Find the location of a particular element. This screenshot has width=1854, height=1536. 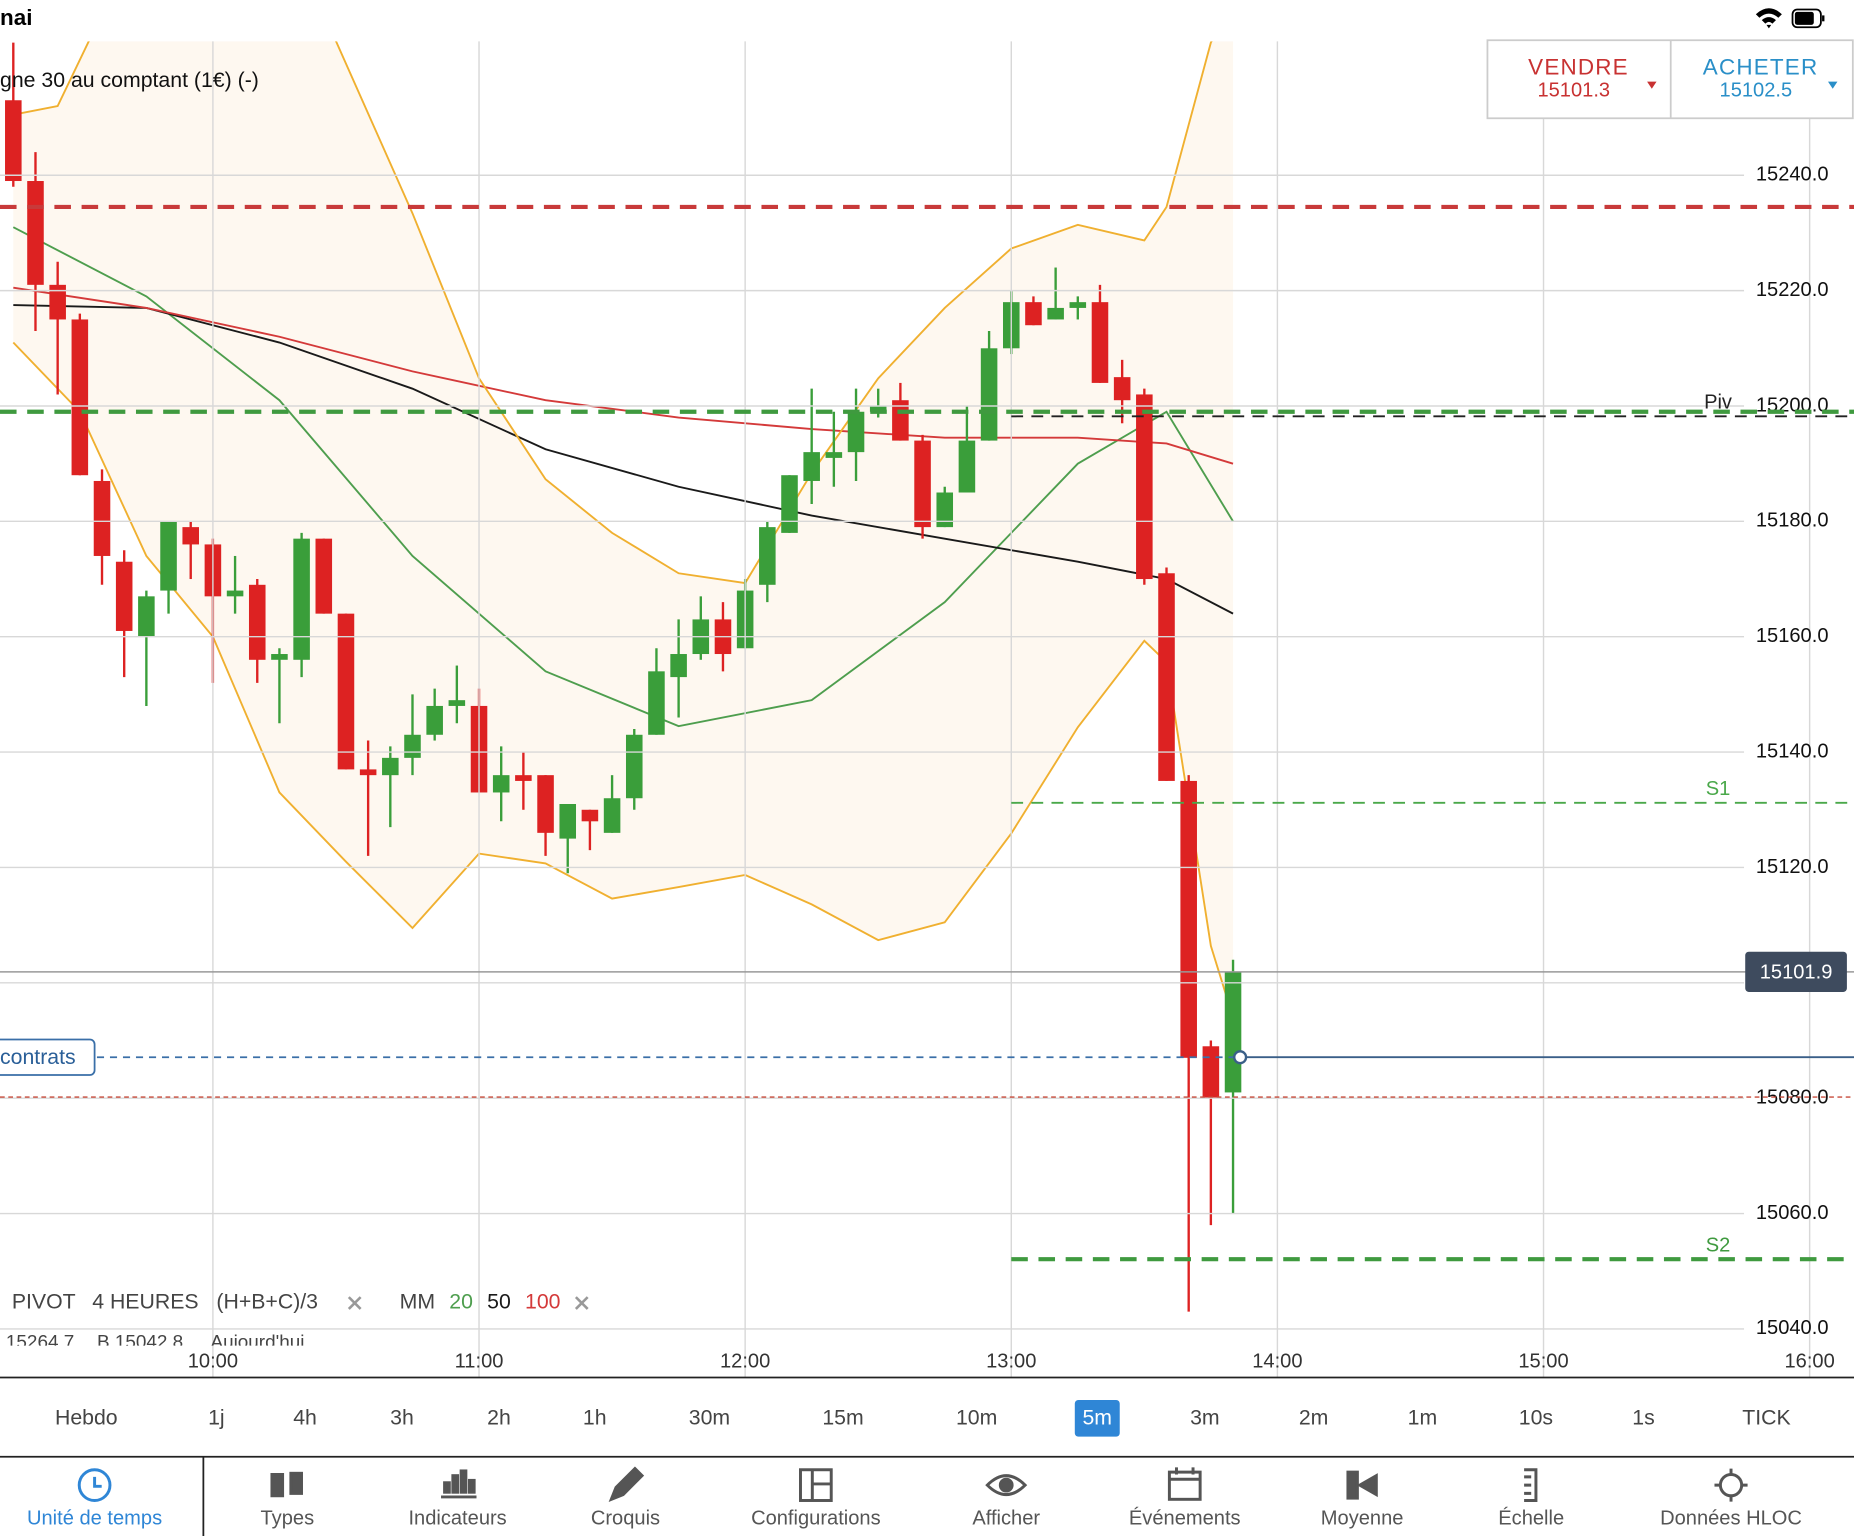

timeframe-button: 3h is located at coordinates (402, 1418).